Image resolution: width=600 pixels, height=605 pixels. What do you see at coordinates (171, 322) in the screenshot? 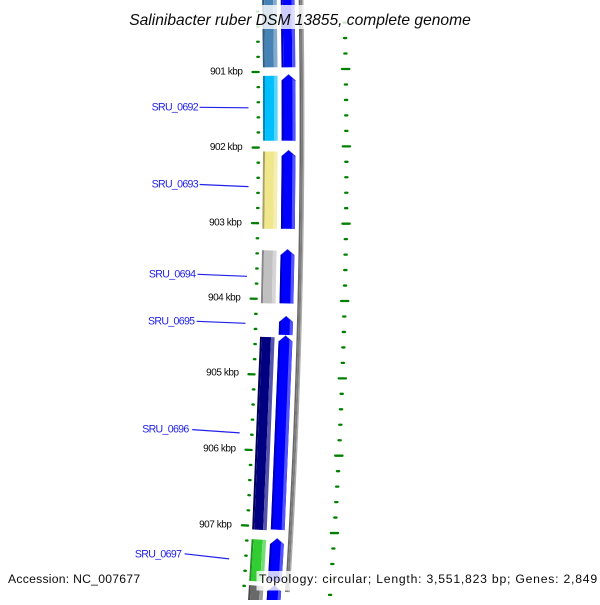
I see `svg-text: SRU_0695` at bounding box center [171, 322].